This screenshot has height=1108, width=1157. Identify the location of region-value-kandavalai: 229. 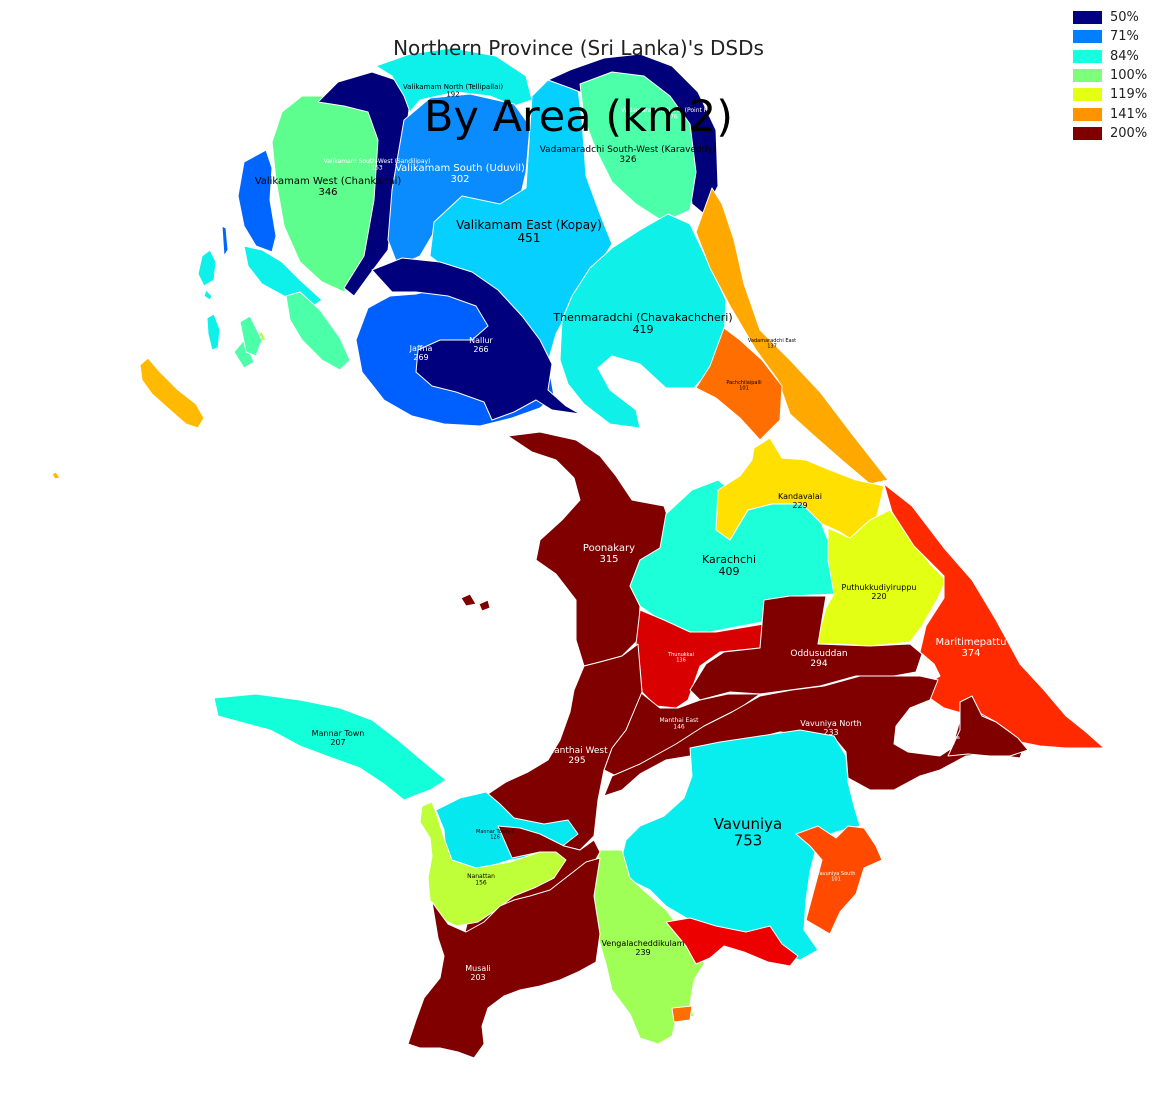
(799, 505).